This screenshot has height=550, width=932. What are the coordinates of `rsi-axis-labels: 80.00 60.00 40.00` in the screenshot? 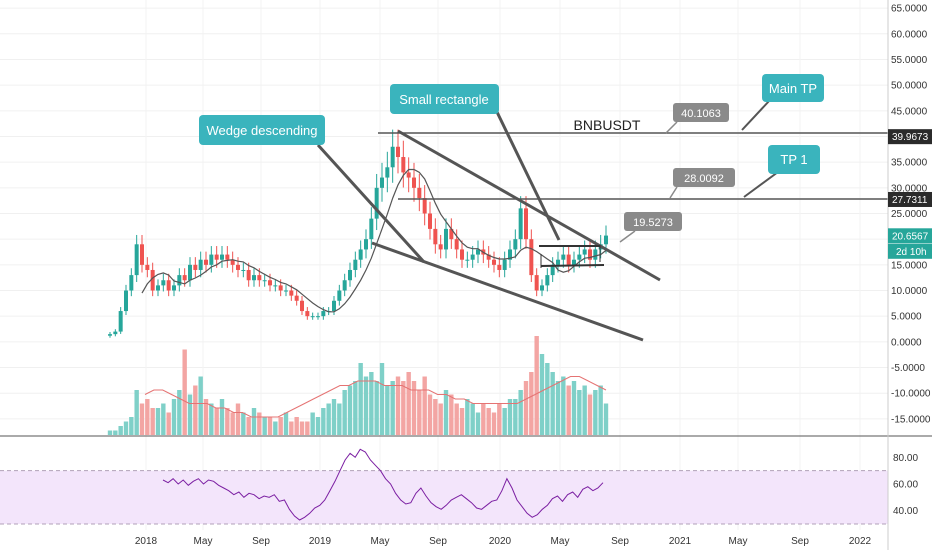 It's located at (905, 485).